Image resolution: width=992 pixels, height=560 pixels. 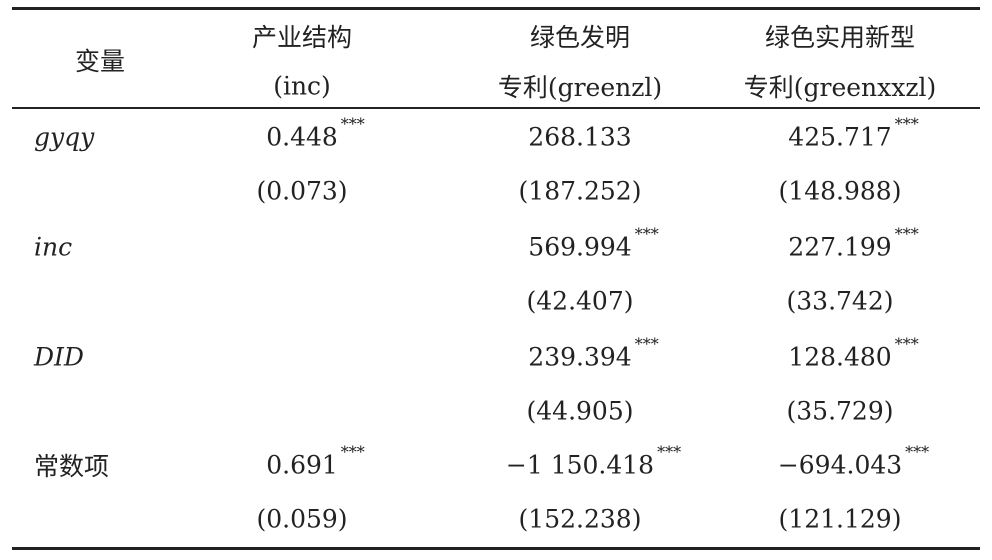 What do you see at coordinates (580, 301) in the screenshot?
I see `standard-error: (42.407)` at bounding box center [580, 301].